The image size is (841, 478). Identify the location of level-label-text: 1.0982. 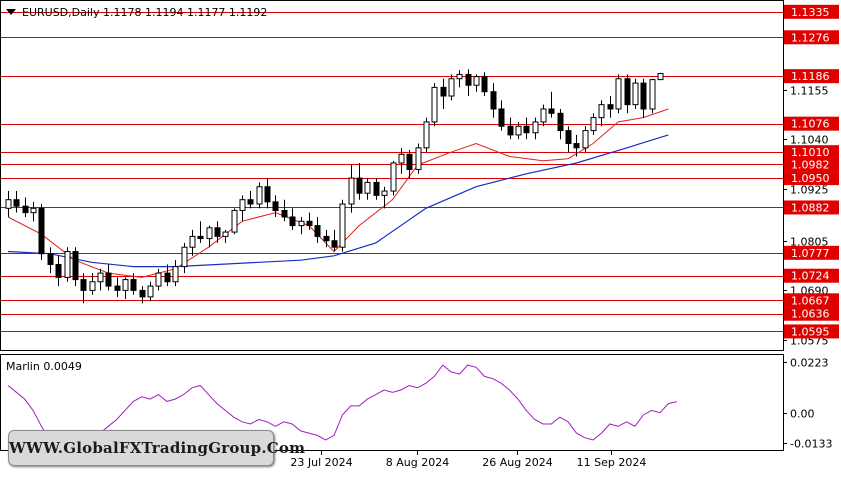
(810, 164).